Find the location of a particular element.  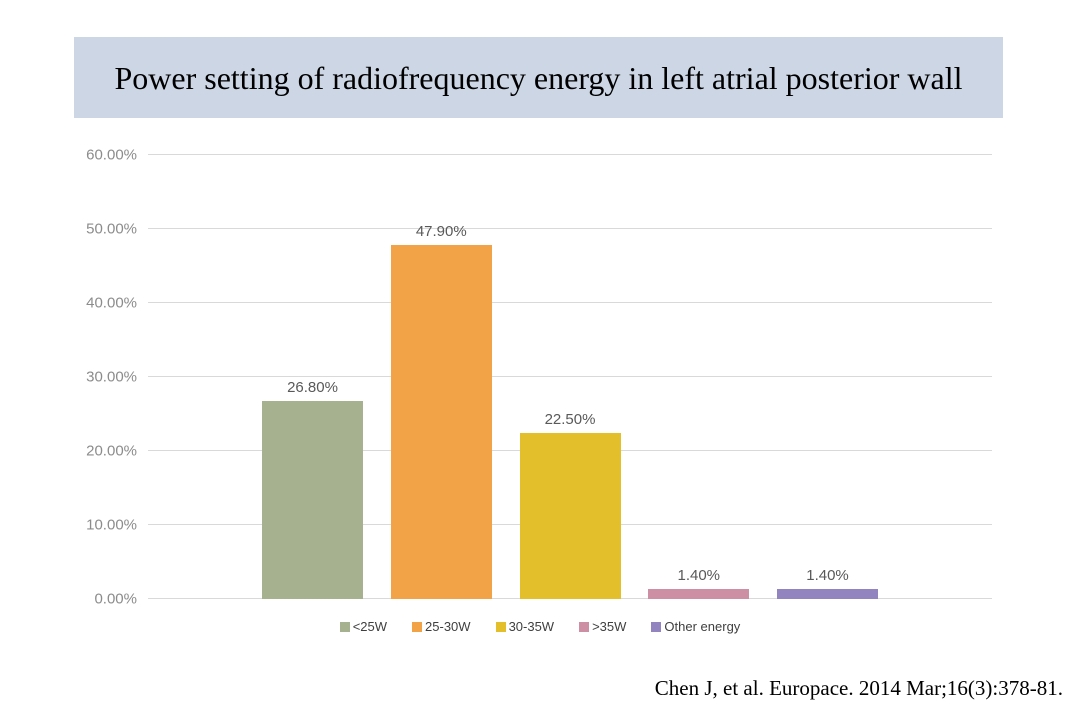

legend-label: <25W is located at coordinates (370, 626).